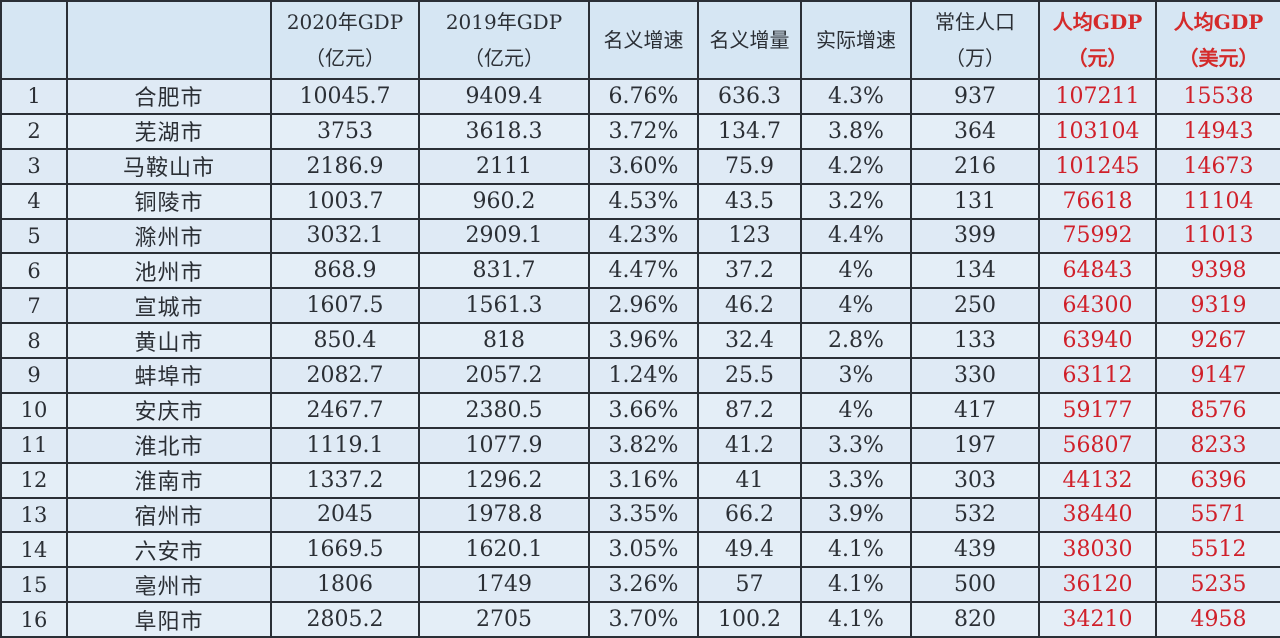 This screenshot has width=1280, height=638. I want to click on cell-rank: 6, so click(34, 271).